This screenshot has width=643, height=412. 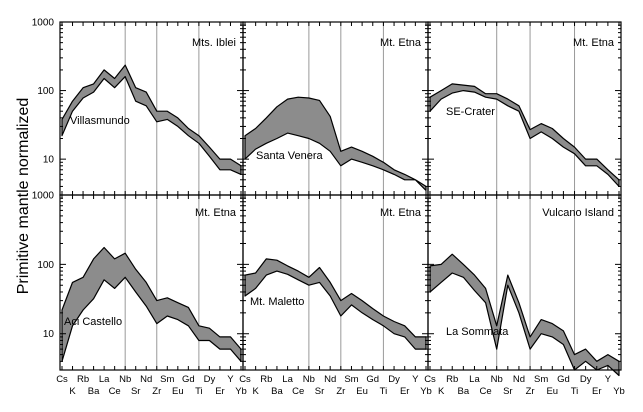 What do you see at coordinates (93, 322) in the screenshot?
I see `sample-label: Aci Castello` at bounding box center [93, 322].